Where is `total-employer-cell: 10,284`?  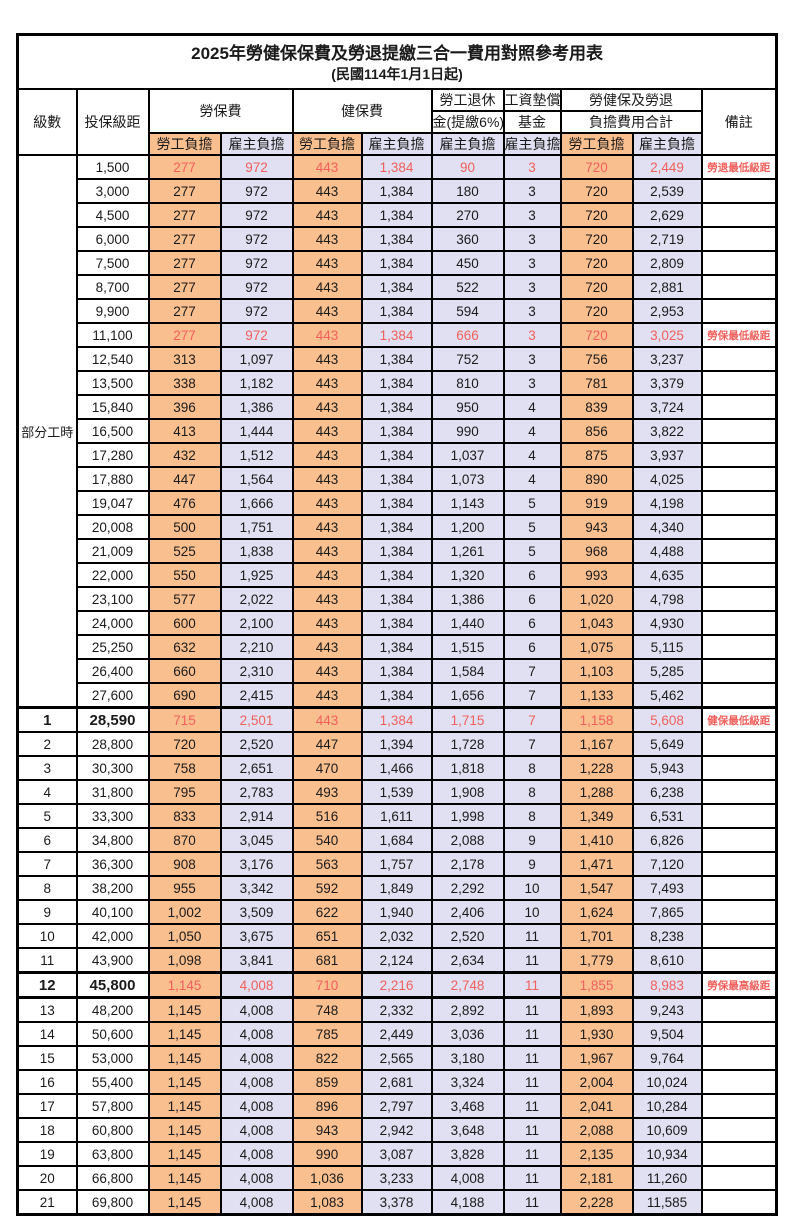 total-employer-cell: 10,284 is located at coordinates (667, 1106).